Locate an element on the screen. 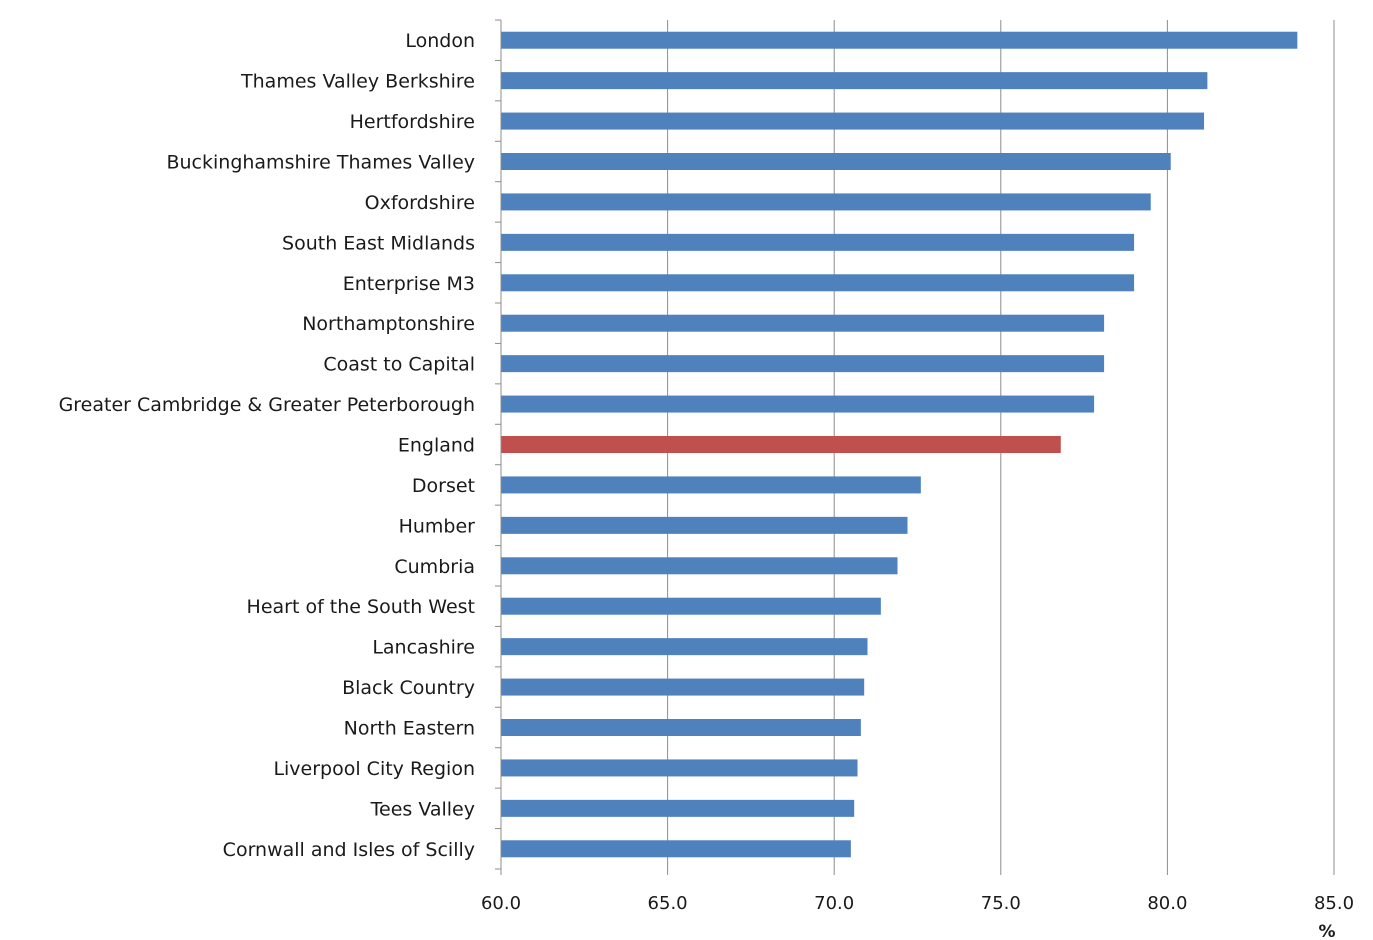 Image resolution: width=1373 pixels, height=940 pixels. category-label: Hertfordshire is located at coordinates (412, 122).